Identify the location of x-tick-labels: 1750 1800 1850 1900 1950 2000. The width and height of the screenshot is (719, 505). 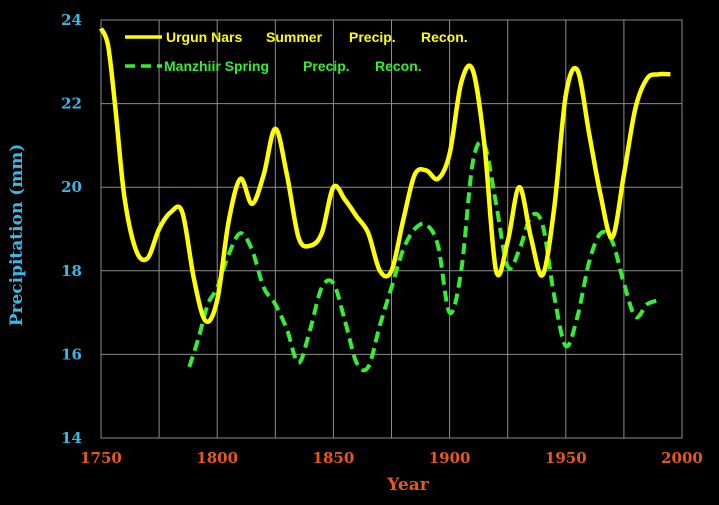
(391, 458).